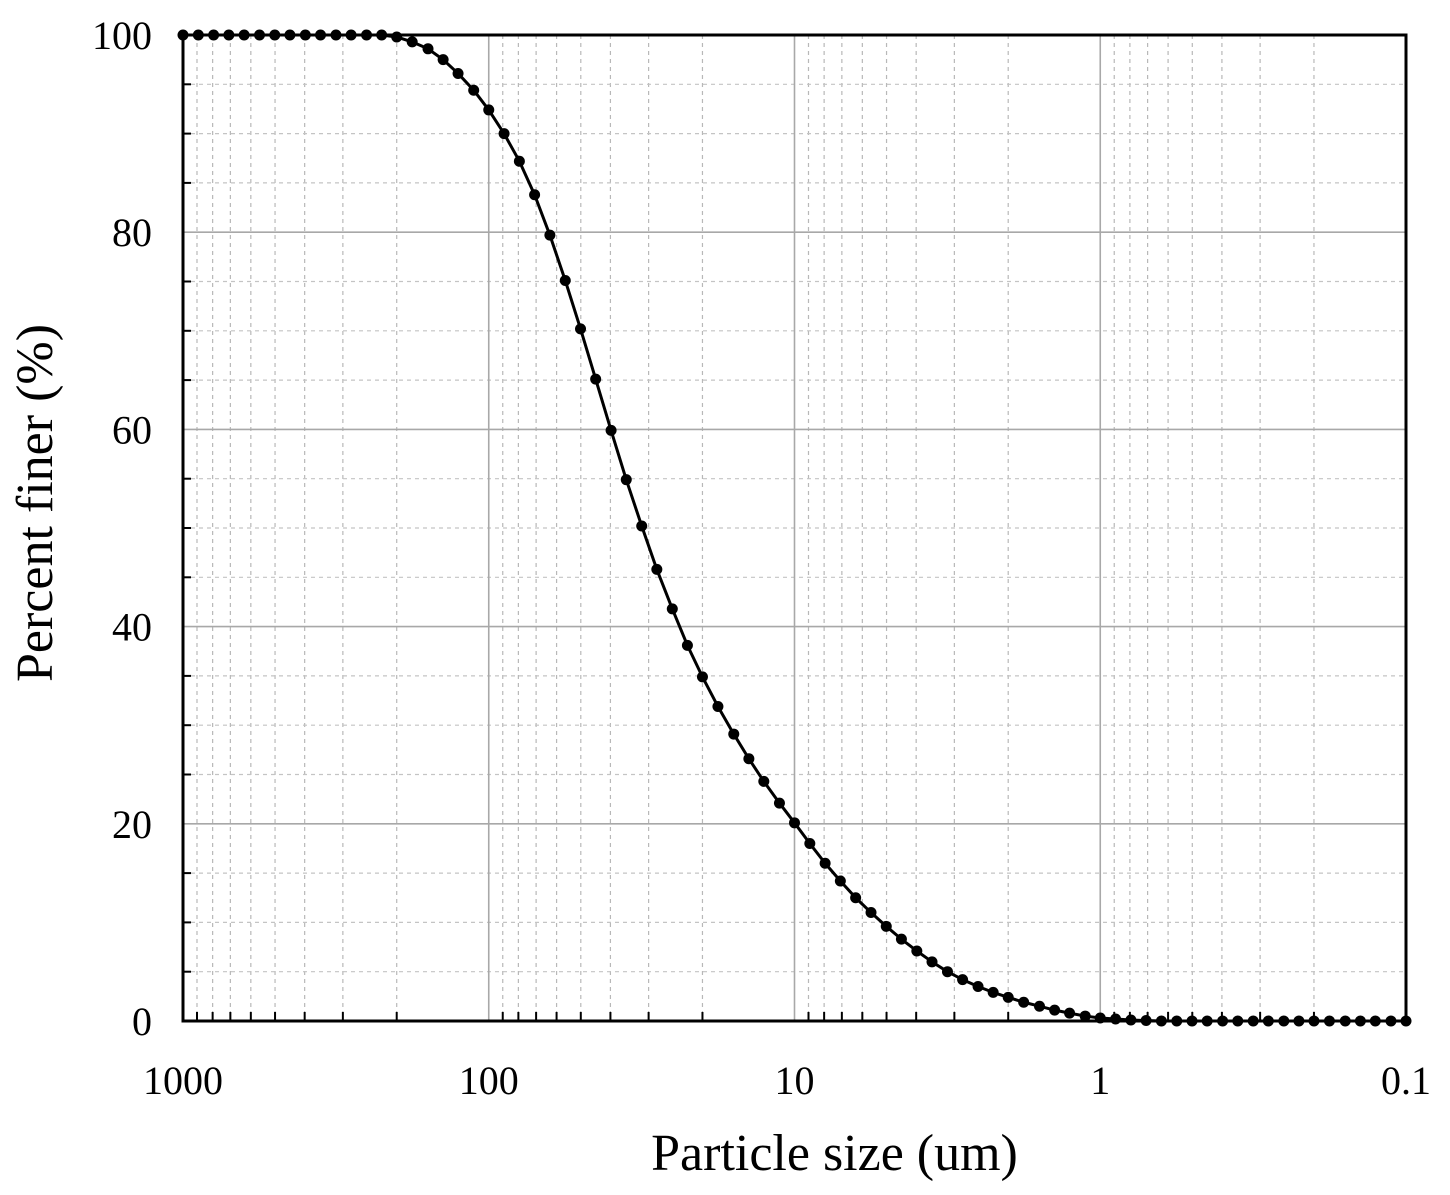 This screenshot has height=1195, width=1450. What do you see at coordinates (132, 429) in the screenshot?
I see `y-tick-label: 60` at bounding box center [132, 429].